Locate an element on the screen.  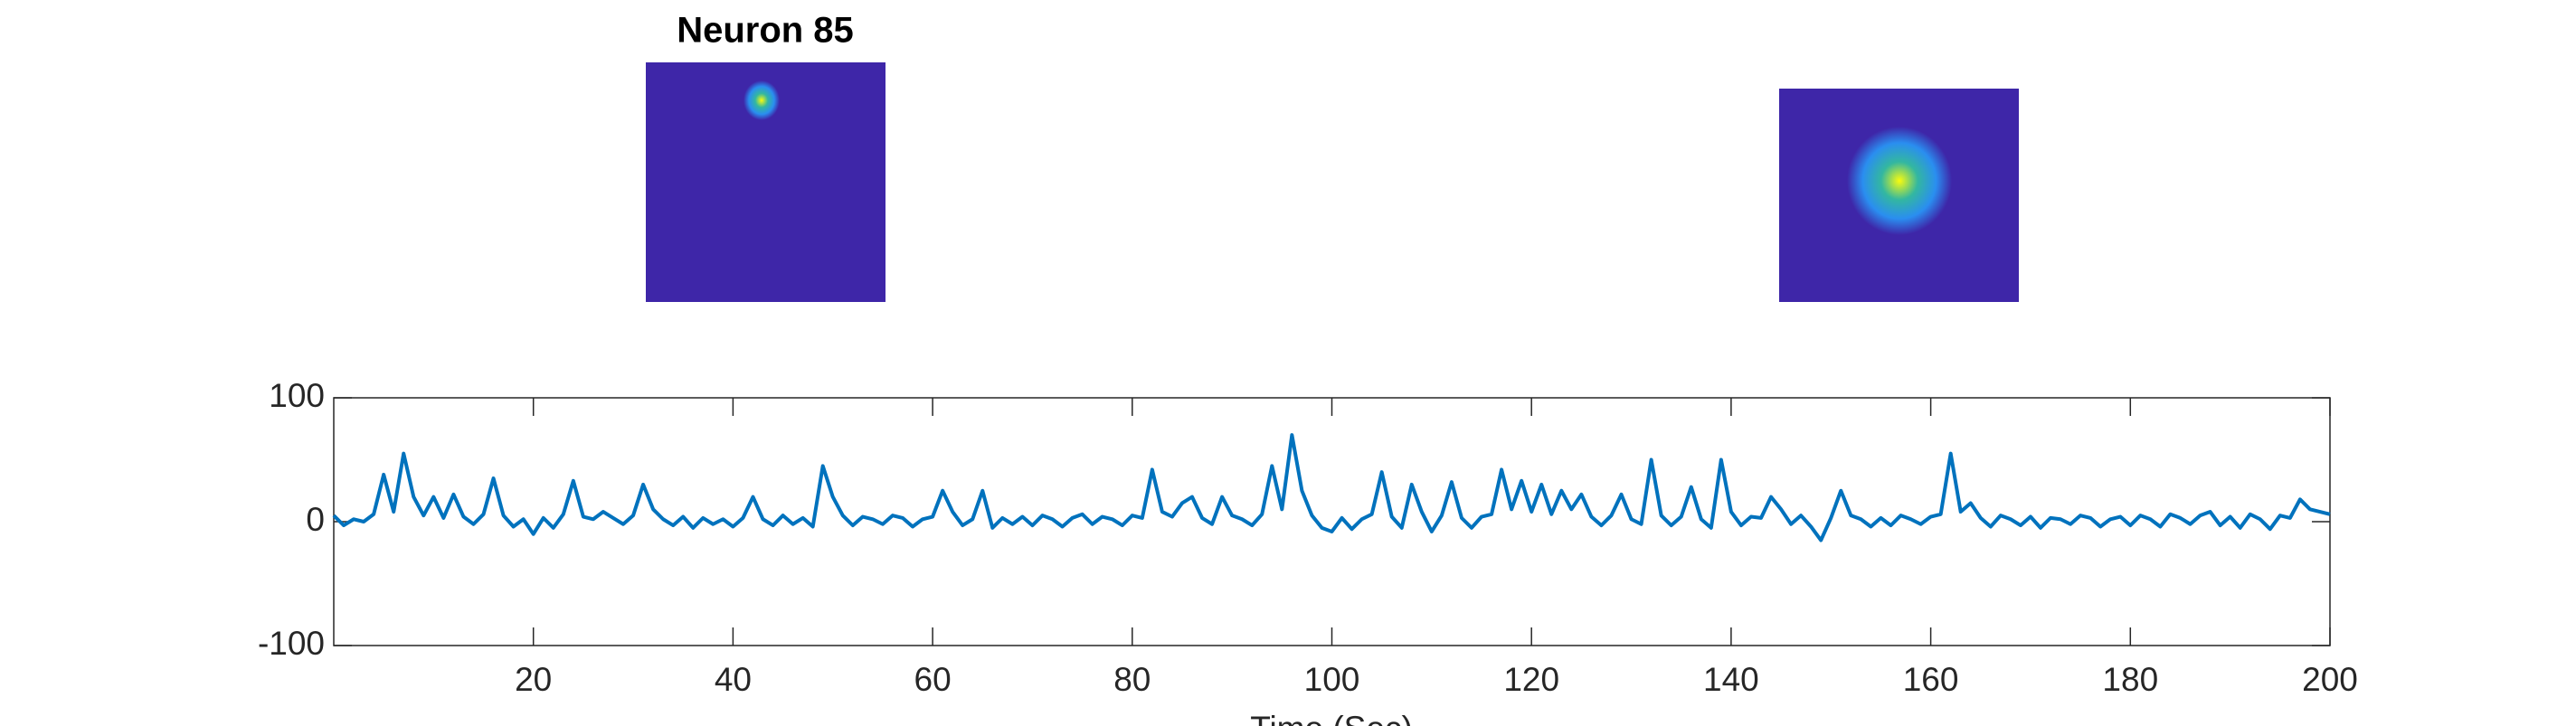
y-tick-label: 0 is located at coordinates (315, 519).